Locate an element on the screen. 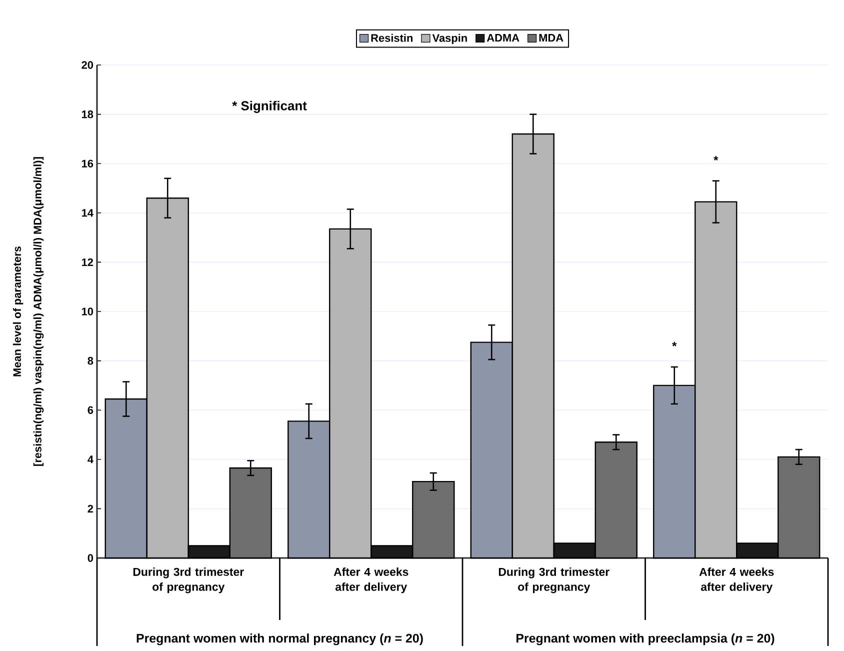 This screenshot has height=651, width=844. text: Pregnant women with preeclampsia (n = 20) is located at coordinates (645, 640).